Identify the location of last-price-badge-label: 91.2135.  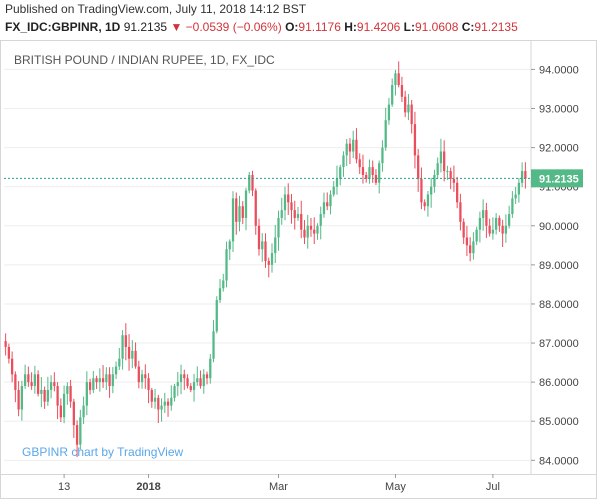
(559, 179).